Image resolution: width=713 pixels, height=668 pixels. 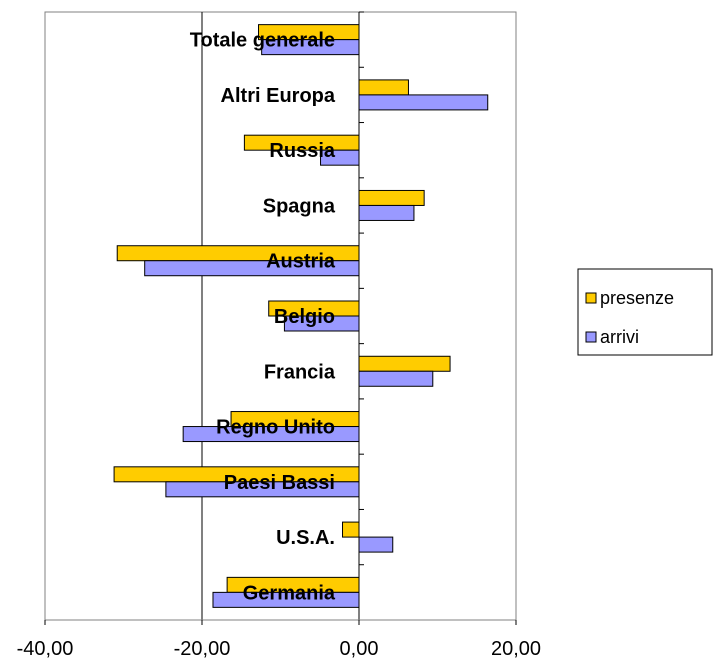 I want to click on category-label: Germania, so click(x=289, y=593).